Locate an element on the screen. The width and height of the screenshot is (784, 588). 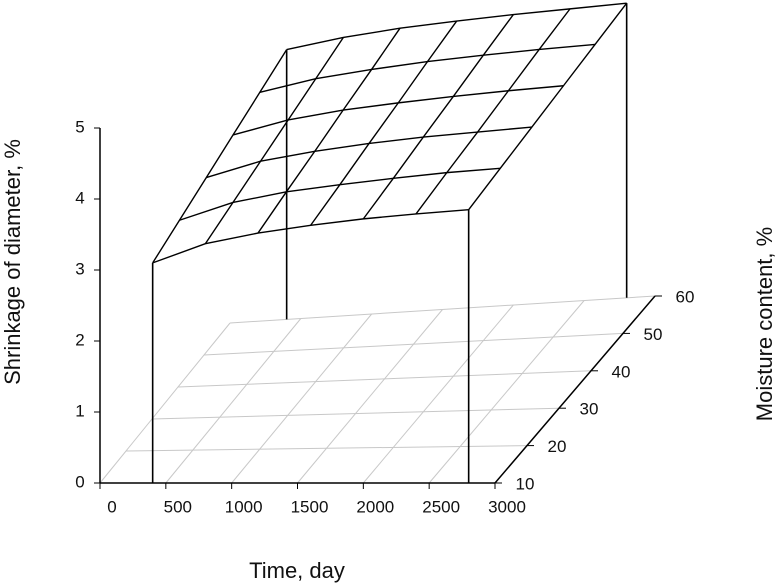
x-tick-label: 1000 is located at coordinates (244, 506).